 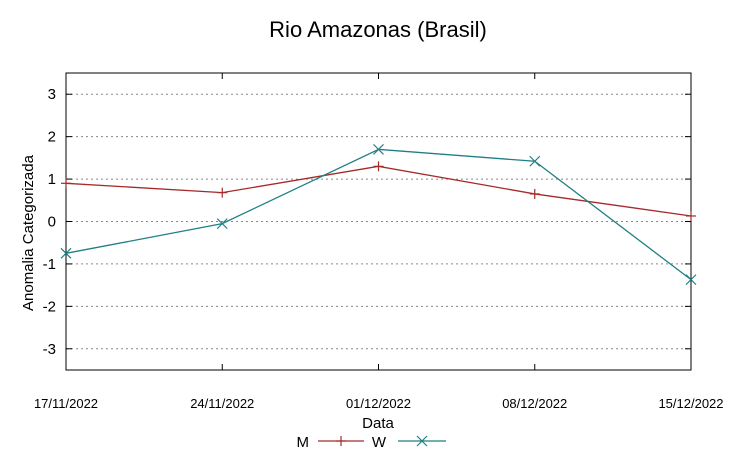 What do you see at coordinates (378, 29) in the screenshot?
I see `chart-title: Rio Amazonas (Brasil)` at bounding box center [378, 29].